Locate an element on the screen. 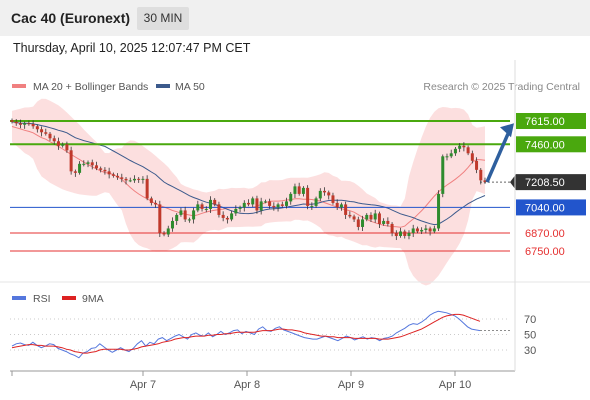 Image resolution: width=590 pixels, height=400 pixels. legend-swatch-rsi is located at coordinates (19, 298).